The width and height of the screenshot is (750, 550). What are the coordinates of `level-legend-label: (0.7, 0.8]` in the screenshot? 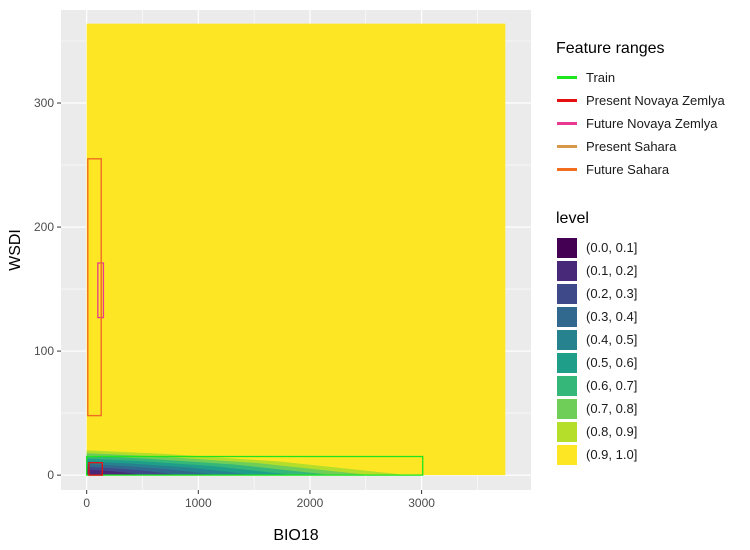 It's located at (612, 408).